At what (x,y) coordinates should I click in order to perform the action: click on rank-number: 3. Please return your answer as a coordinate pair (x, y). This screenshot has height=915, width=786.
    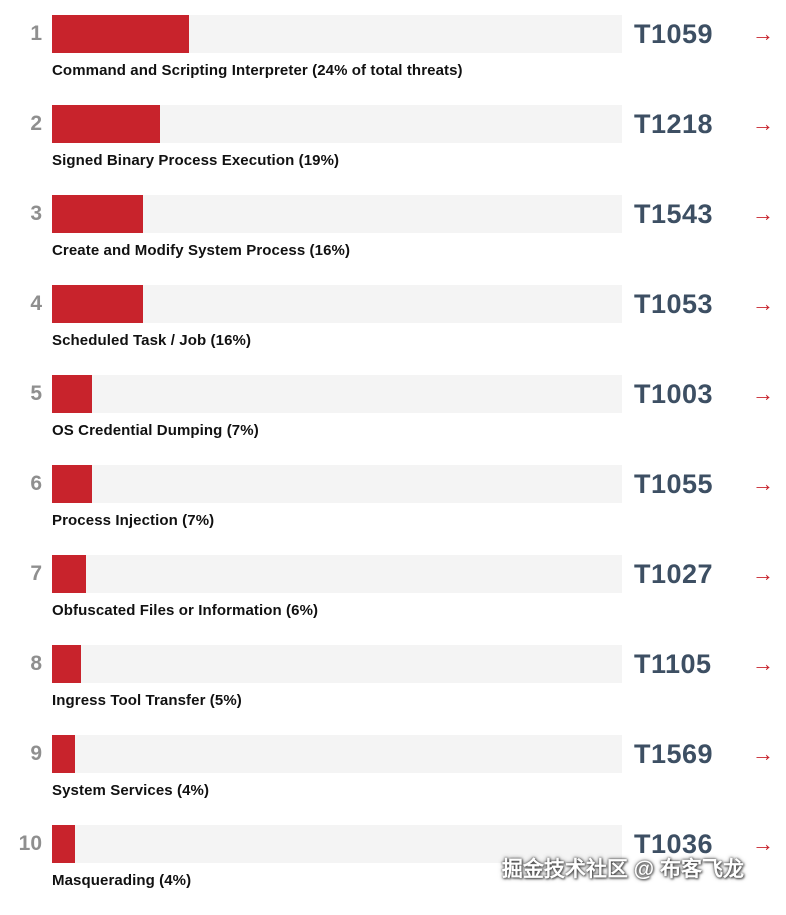
    Looking at the image, I should click on (36, 213).